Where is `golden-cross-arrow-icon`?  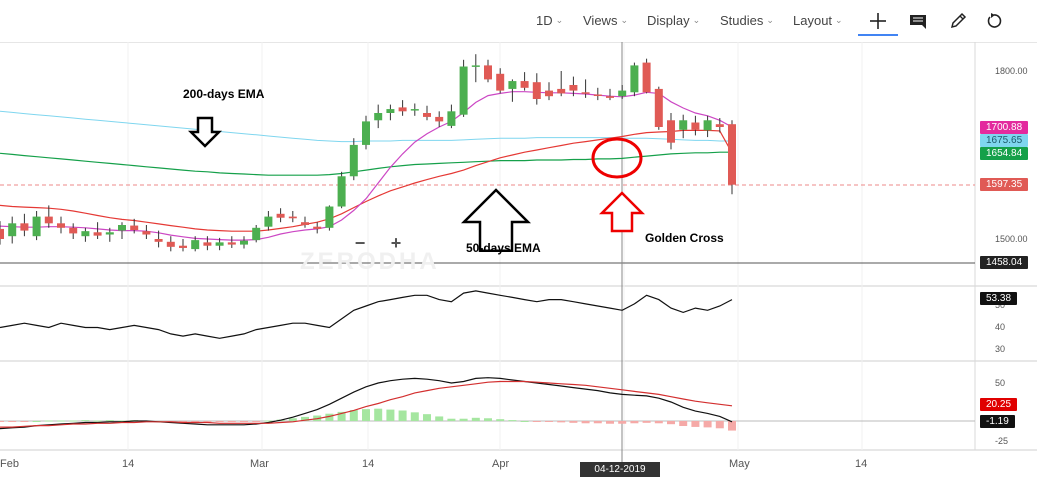
golden-cross-arrow-icon is located at coordinates (622, 212).